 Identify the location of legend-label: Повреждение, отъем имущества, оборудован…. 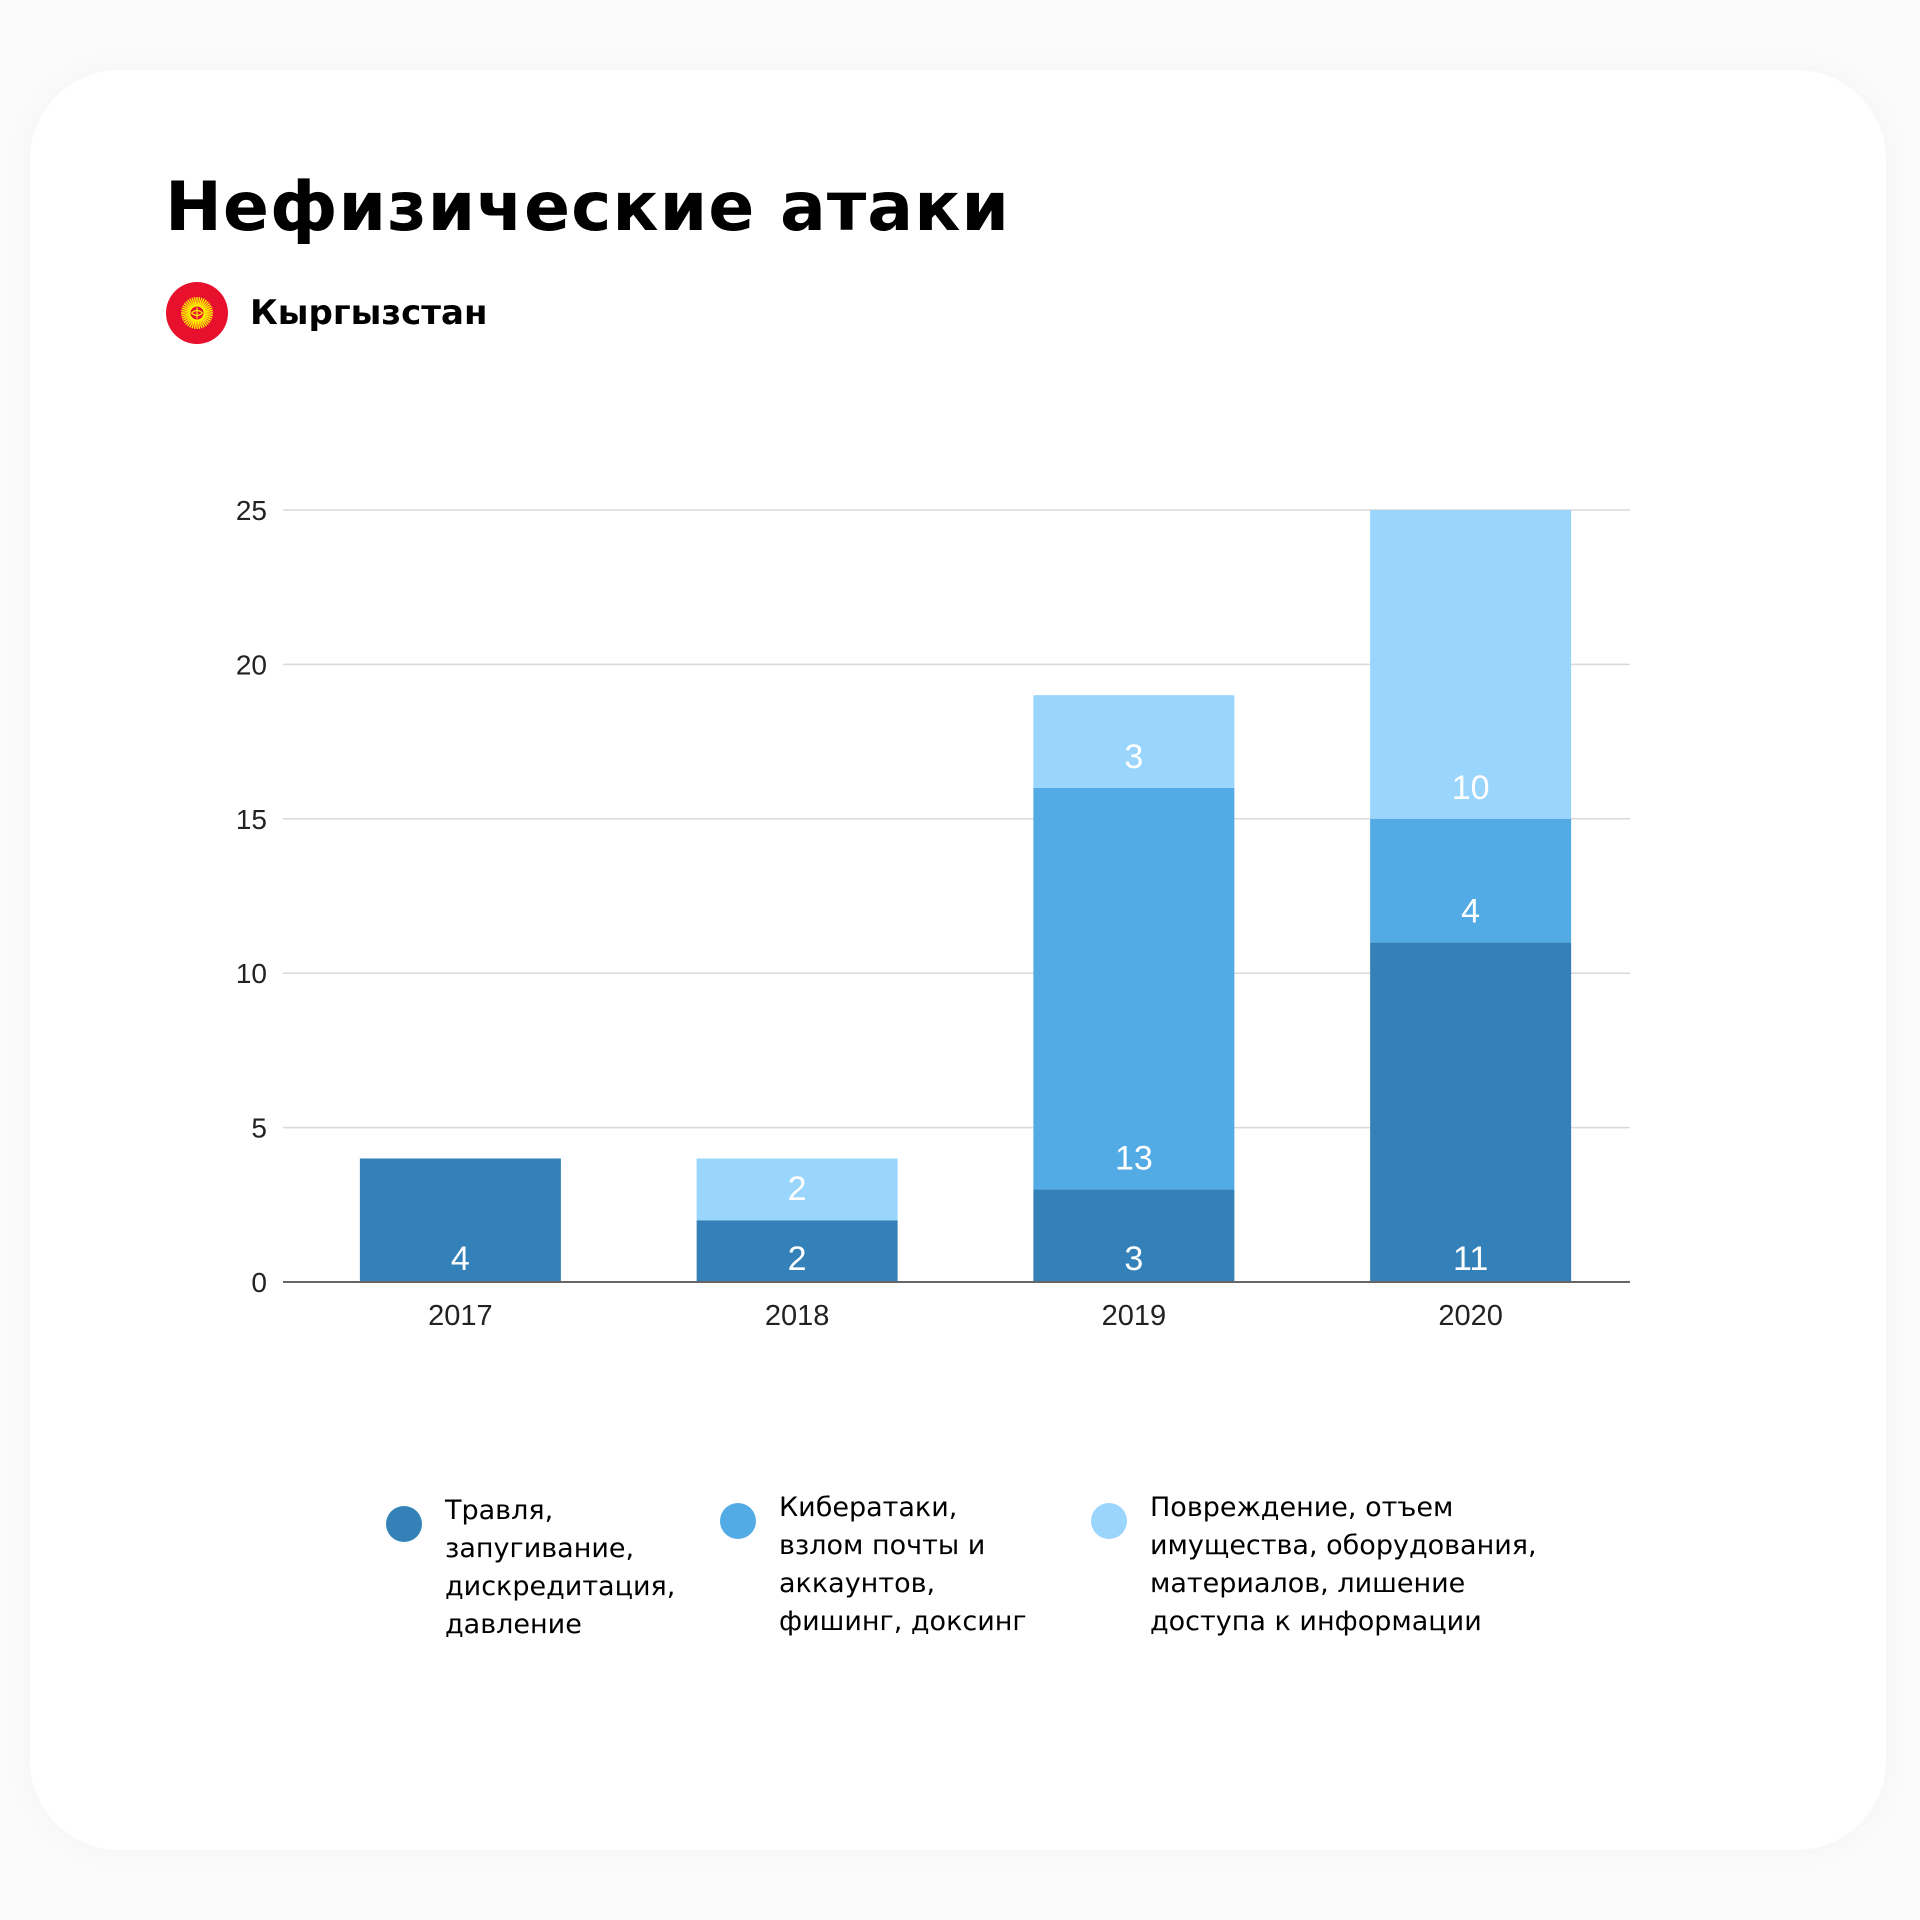
(1343, 1564).